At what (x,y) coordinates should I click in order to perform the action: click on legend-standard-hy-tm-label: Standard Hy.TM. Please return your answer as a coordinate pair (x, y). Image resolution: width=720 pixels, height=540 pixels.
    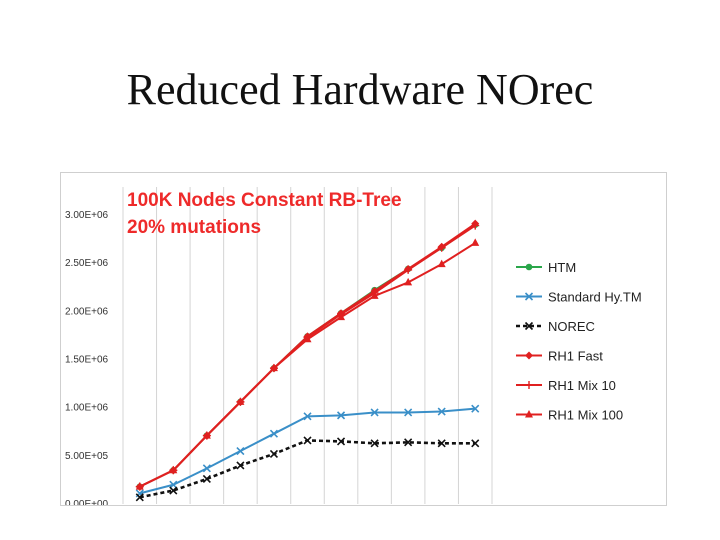
    Looking at the image, I should click on (595, 297).